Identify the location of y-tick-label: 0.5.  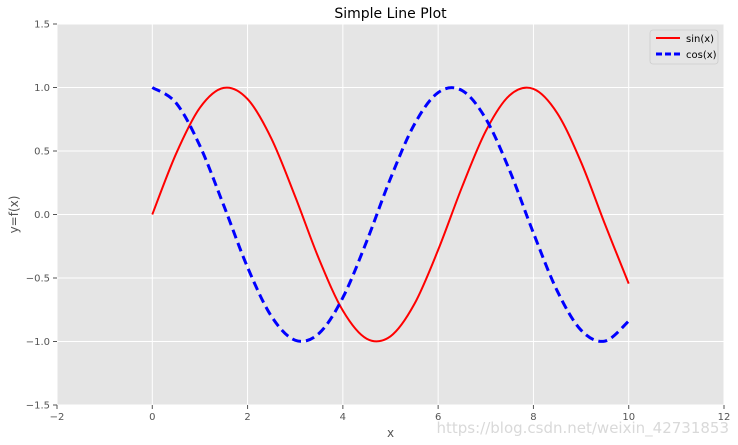
(42, 152).